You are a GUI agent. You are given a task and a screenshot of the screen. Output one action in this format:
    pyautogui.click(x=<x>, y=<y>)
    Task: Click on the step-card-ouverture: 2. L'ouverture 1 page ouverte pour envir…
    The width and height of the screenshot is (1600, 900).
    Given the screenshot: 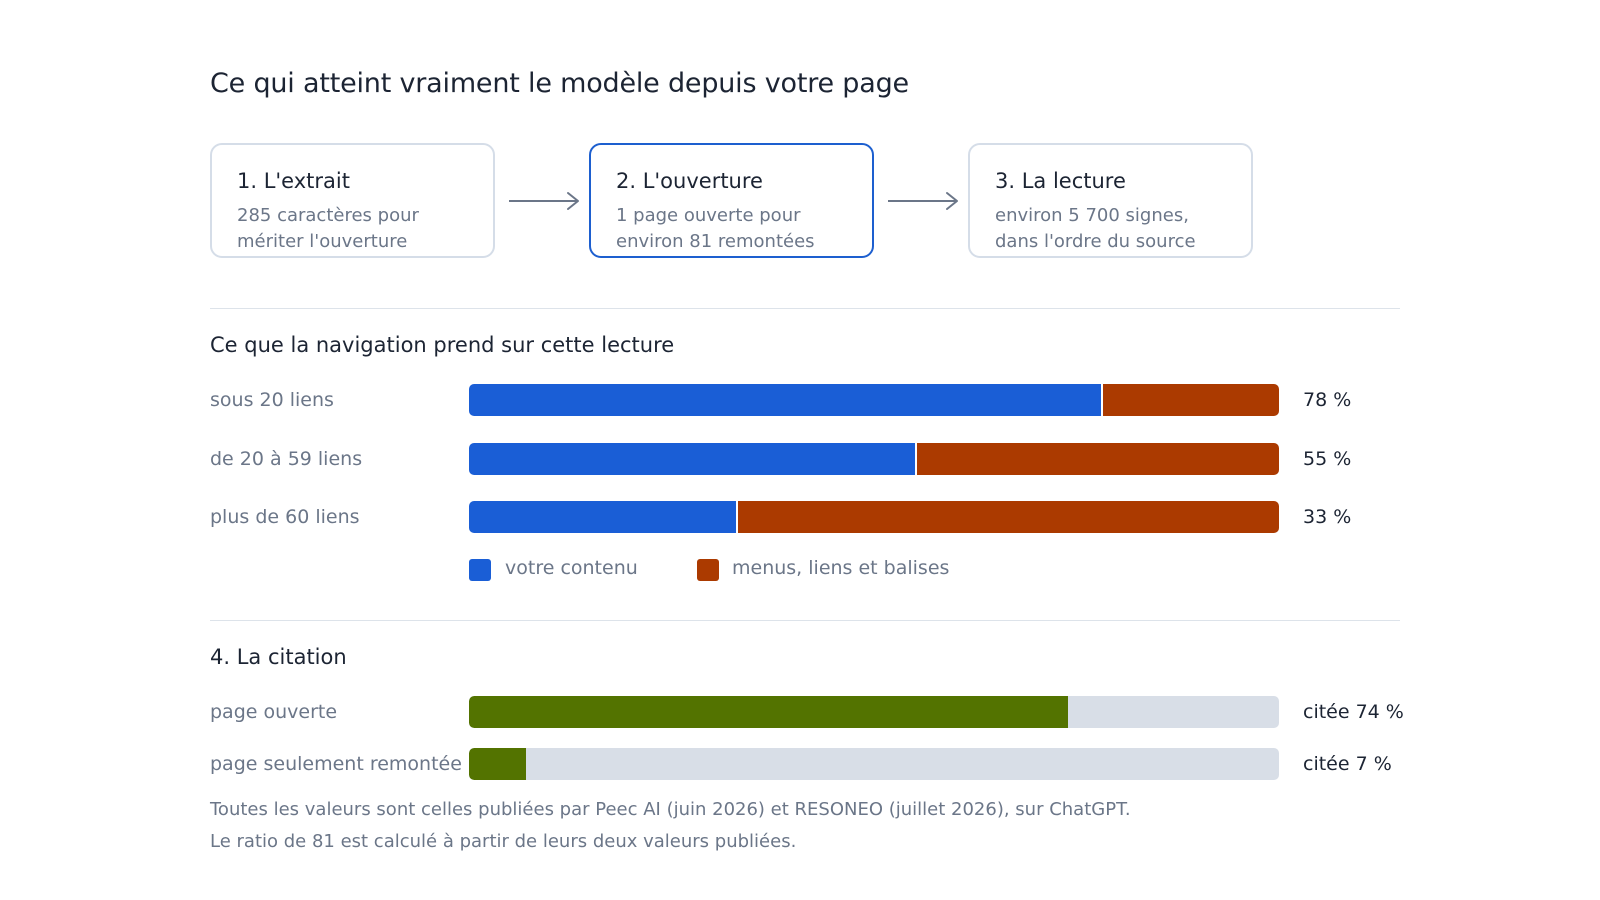 What is the action you would take?
    pyautogui.click(x=731, y=200)
    